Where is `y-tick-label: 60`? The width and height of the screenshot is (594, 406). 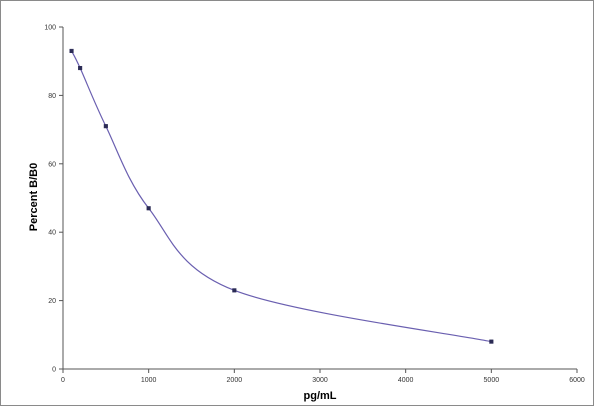 y-tick-label: 60 is located at coordinates (52, 164).